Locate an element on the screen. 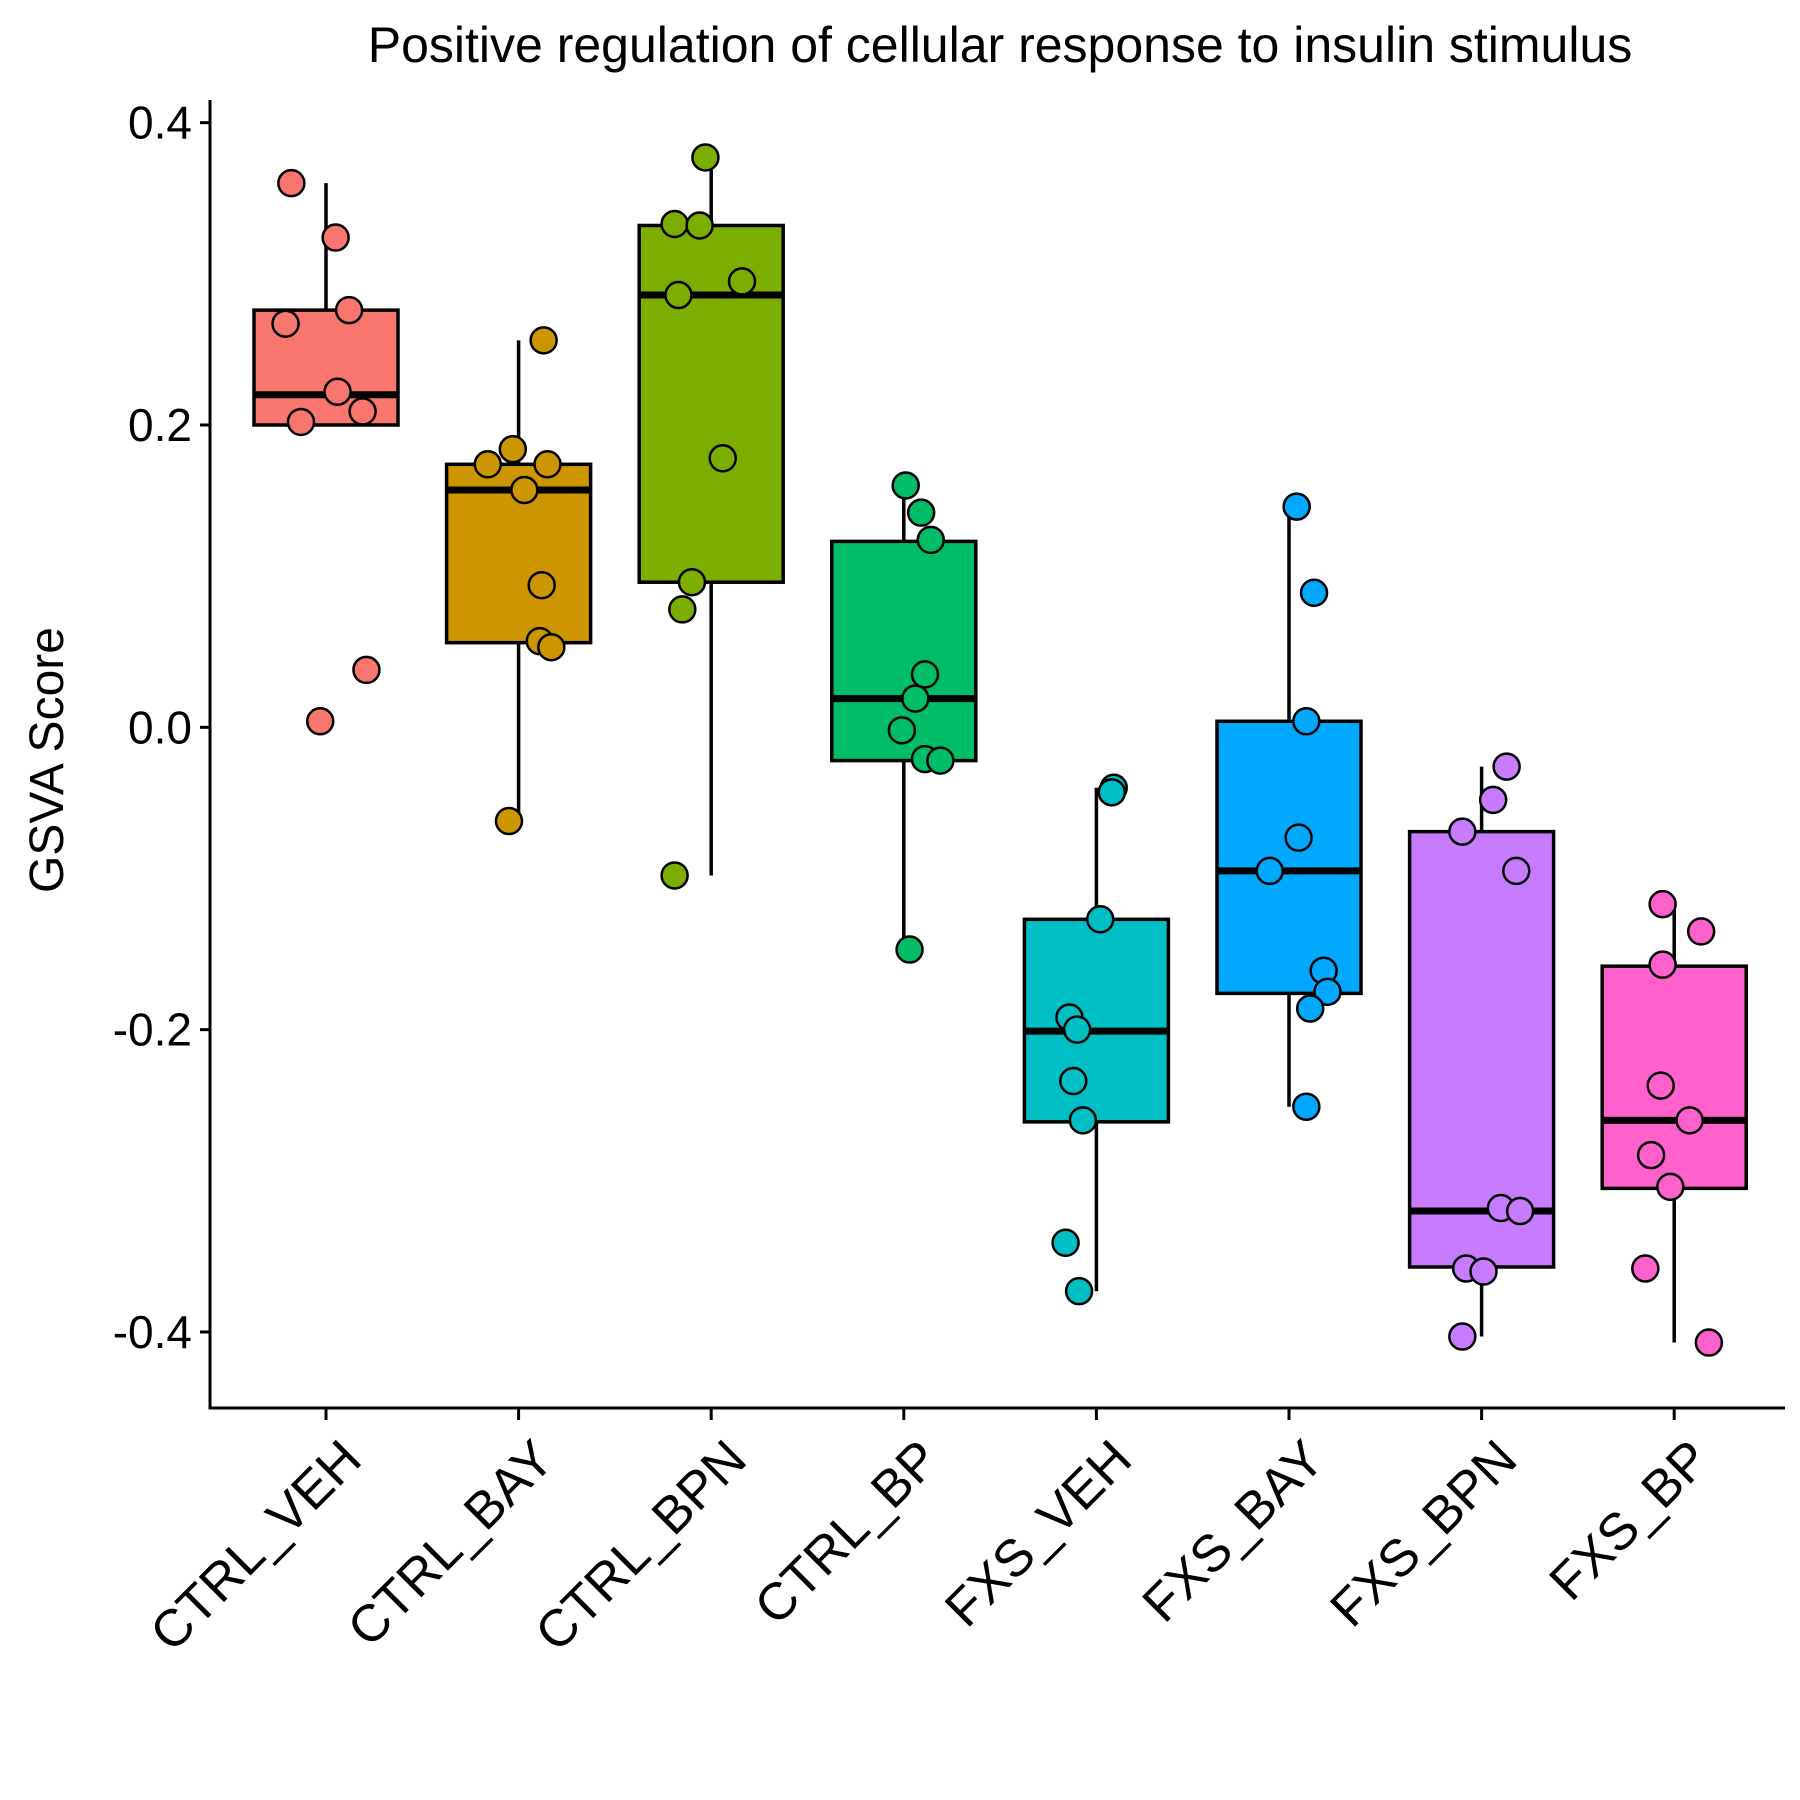 The height and width of the screenshot is (1800, 1800). box-group-fxs-veh is located at coordinates (1096, 1039).